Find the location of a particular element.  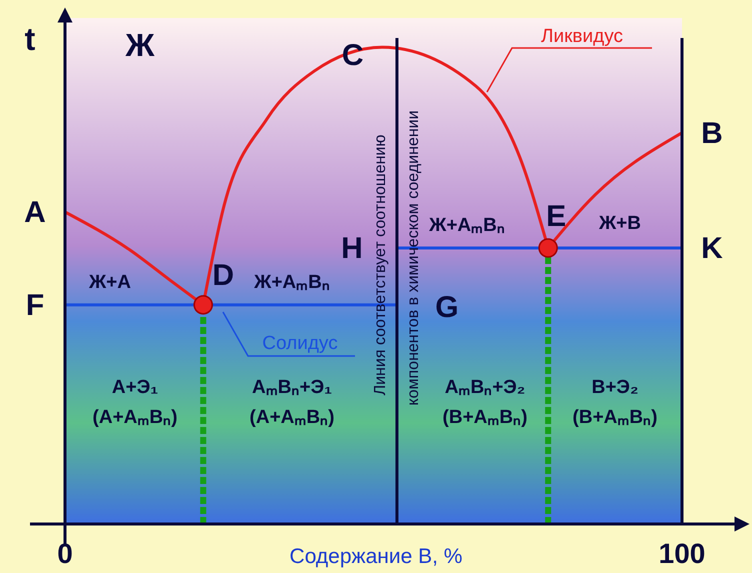

annotation: A is located at coordinates (35, 212).